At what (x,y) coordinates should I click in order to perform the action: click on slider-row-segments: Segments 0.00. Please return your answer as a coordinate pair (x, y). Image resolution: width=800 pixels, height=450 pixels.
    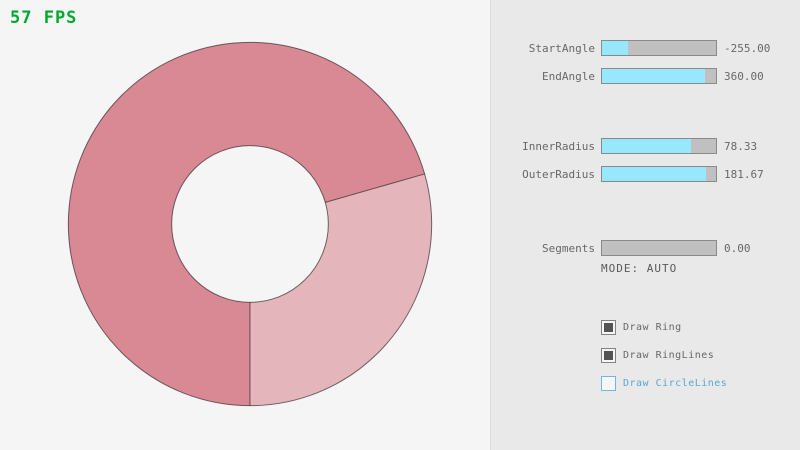
    Looking at the image, I should click on (645, 248).